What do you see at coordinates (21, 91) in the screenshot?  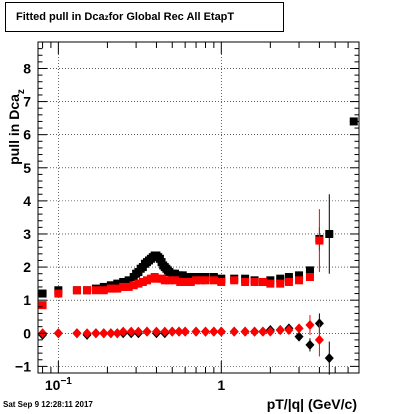 I see `y-axis-title-subscript: z` at bounding box center [21, 91].